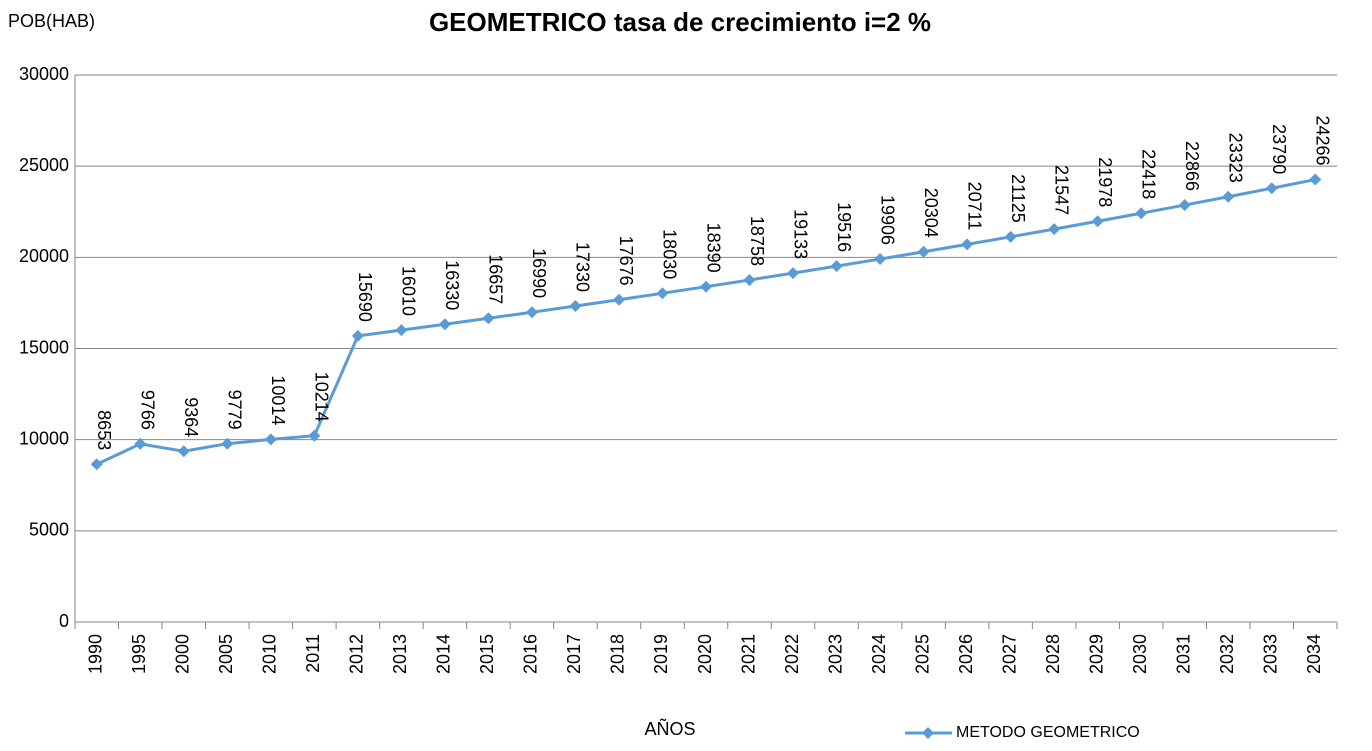 The width and height of the screenshot is (1372, 751). What do you see at coordinates (270, 654) in the screenshot?
I see `x-tick-label: 2010` at bounding box center [270, 654].